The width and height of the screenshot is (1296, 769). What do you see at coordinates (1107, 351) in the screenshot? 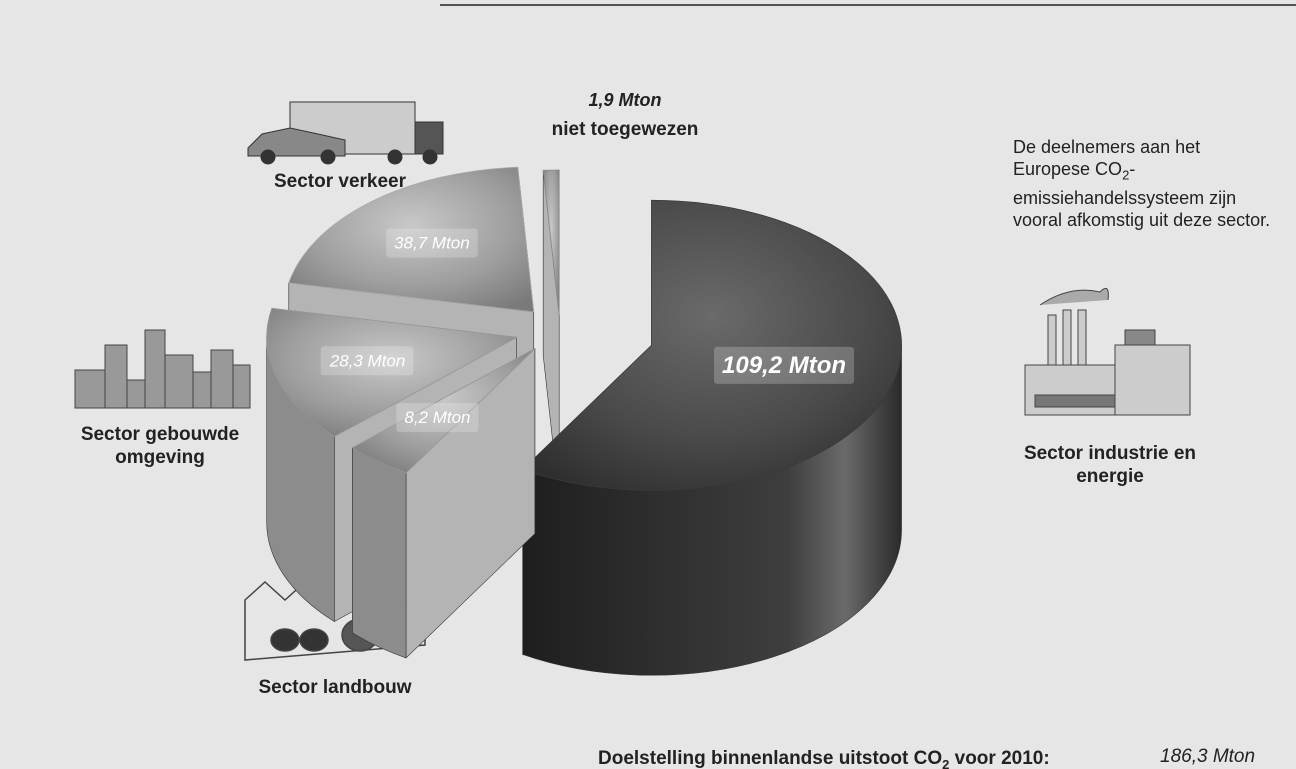
I see `factory-icon` at bounding box center [1107, 351].